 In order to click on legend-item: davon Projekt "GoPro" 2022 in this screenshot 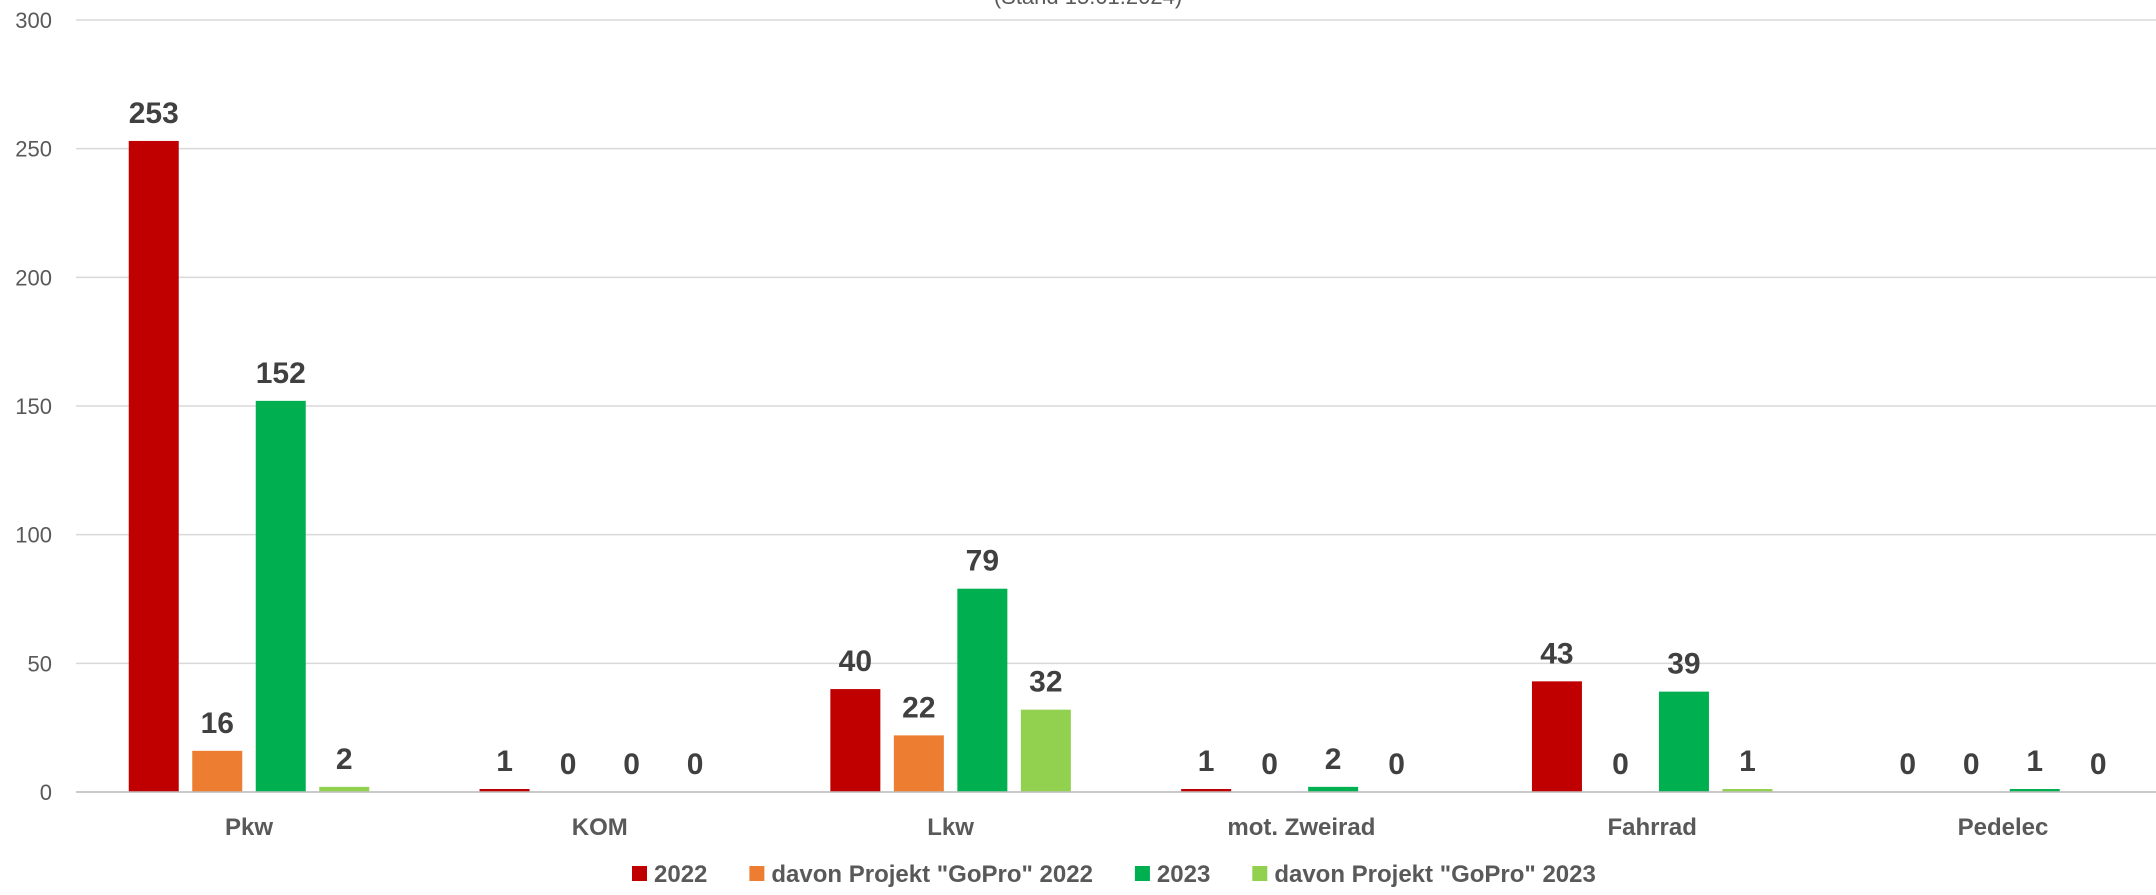, I will do `click(921, 874)`.